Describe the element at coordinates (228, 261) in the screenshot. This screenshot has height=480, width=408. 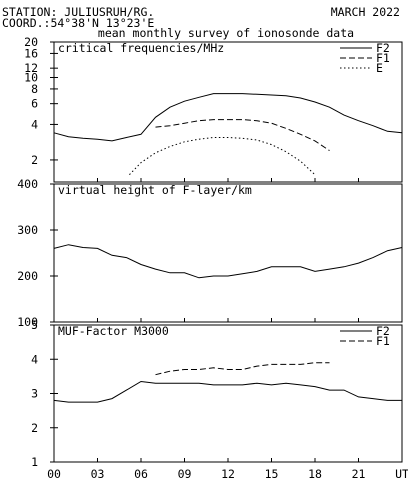
I see `series-line-main` at that location.